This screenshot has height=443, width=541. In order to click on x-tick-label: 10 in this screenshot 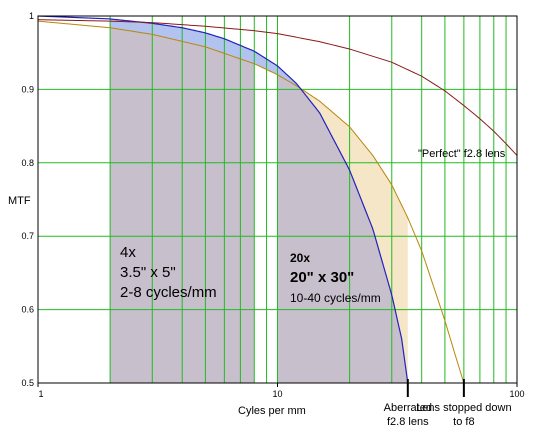, I will do `click(277, 394)`.